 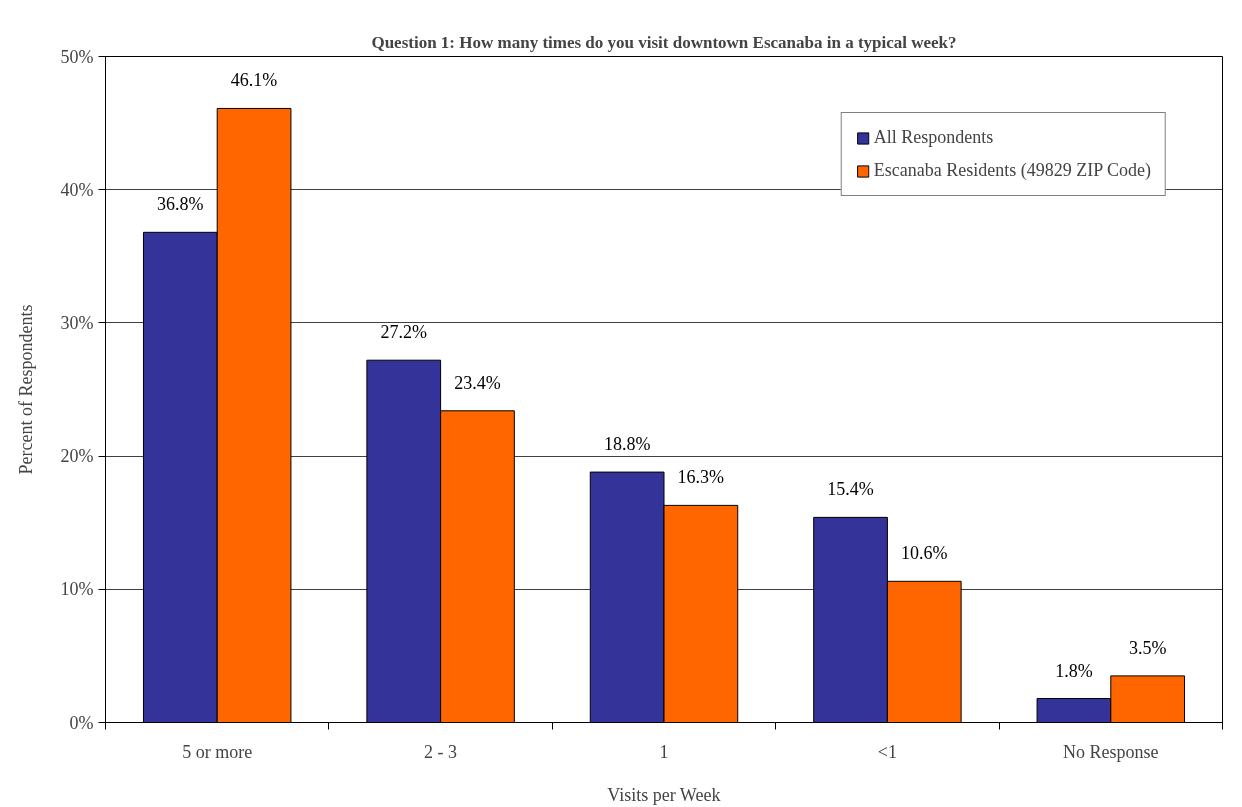 What do you see at coordinates (77, 322) in the screenshot?
I see `y-tick-label: 30%` at bounding box center [77, 322].